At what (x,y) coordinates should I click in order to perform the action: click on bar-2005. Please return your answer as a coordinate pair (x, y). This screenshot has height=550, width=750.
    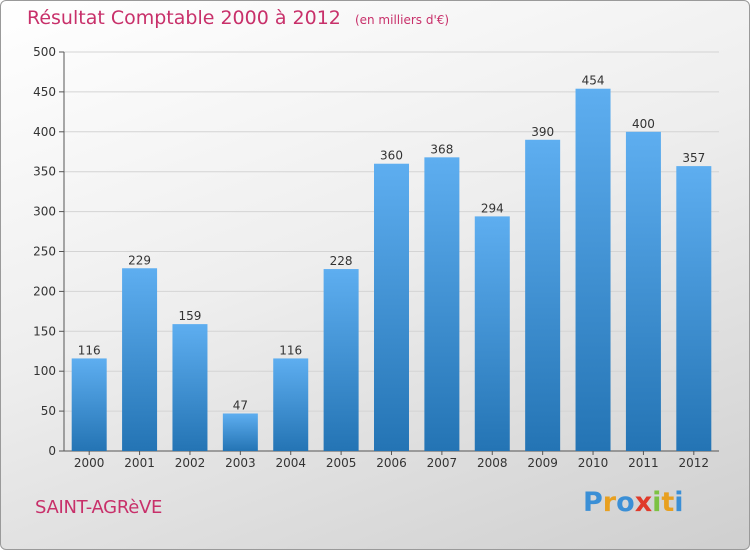
    Looking at the image, I should click on (341, 360).